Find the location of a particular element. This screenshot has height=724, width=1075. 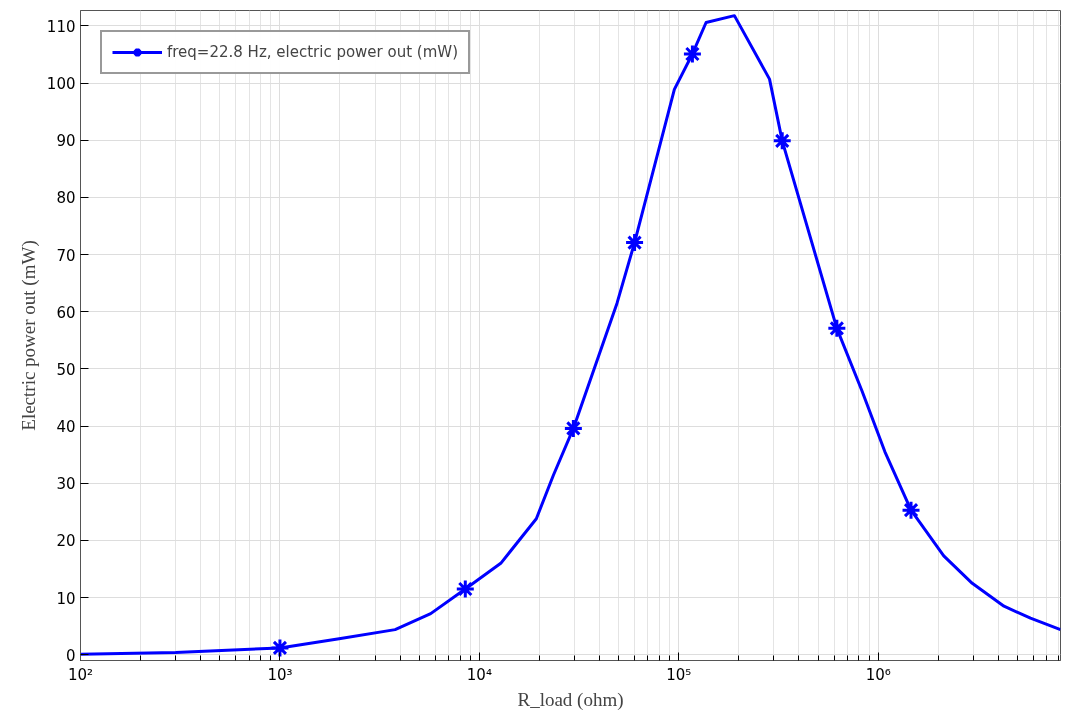

y-tick-label: 80 is located at coordinates (66, 198).